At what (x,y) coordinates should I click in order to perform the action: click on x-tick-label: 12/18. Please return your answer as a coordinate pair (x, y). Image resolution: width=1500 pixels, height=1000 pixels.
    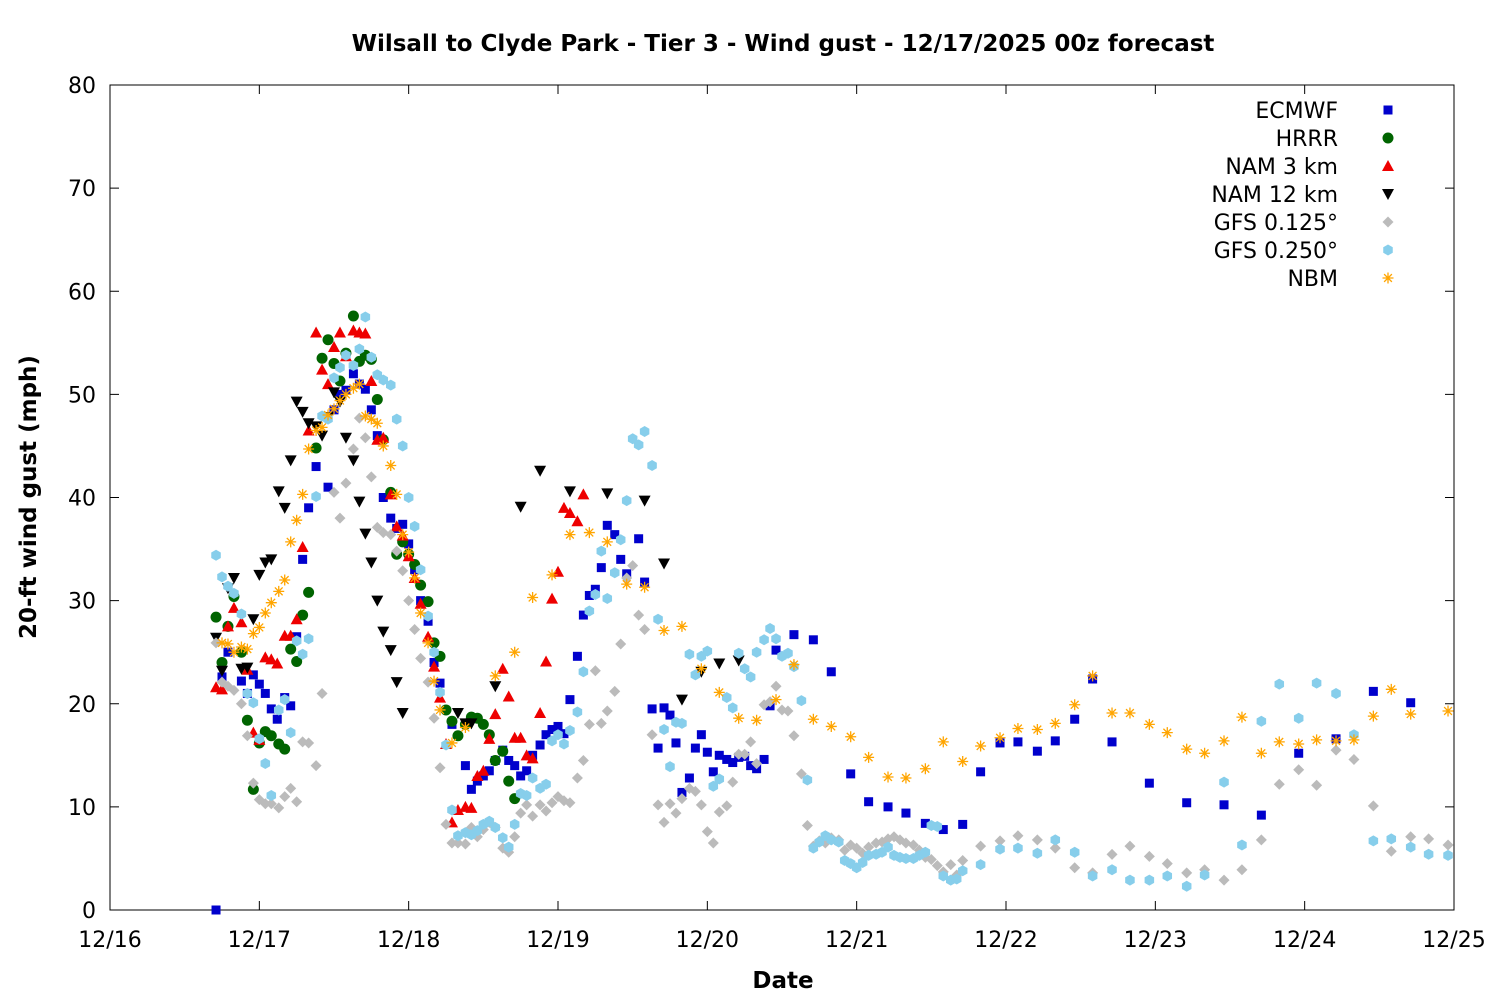
    Looking at the image, I should click on (408, 940).